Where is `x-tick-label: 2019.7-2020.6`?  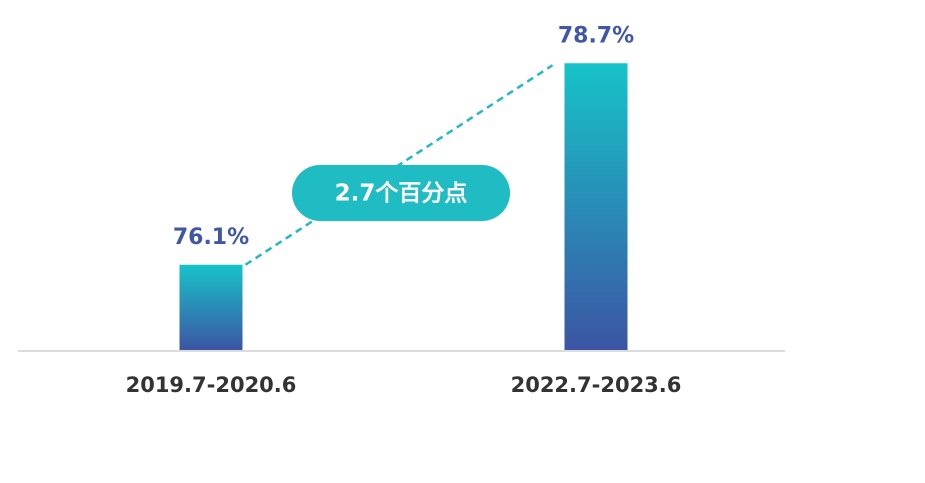 x-tick-label: 2019.7-2020.6 is located at coordinates (211, 385).